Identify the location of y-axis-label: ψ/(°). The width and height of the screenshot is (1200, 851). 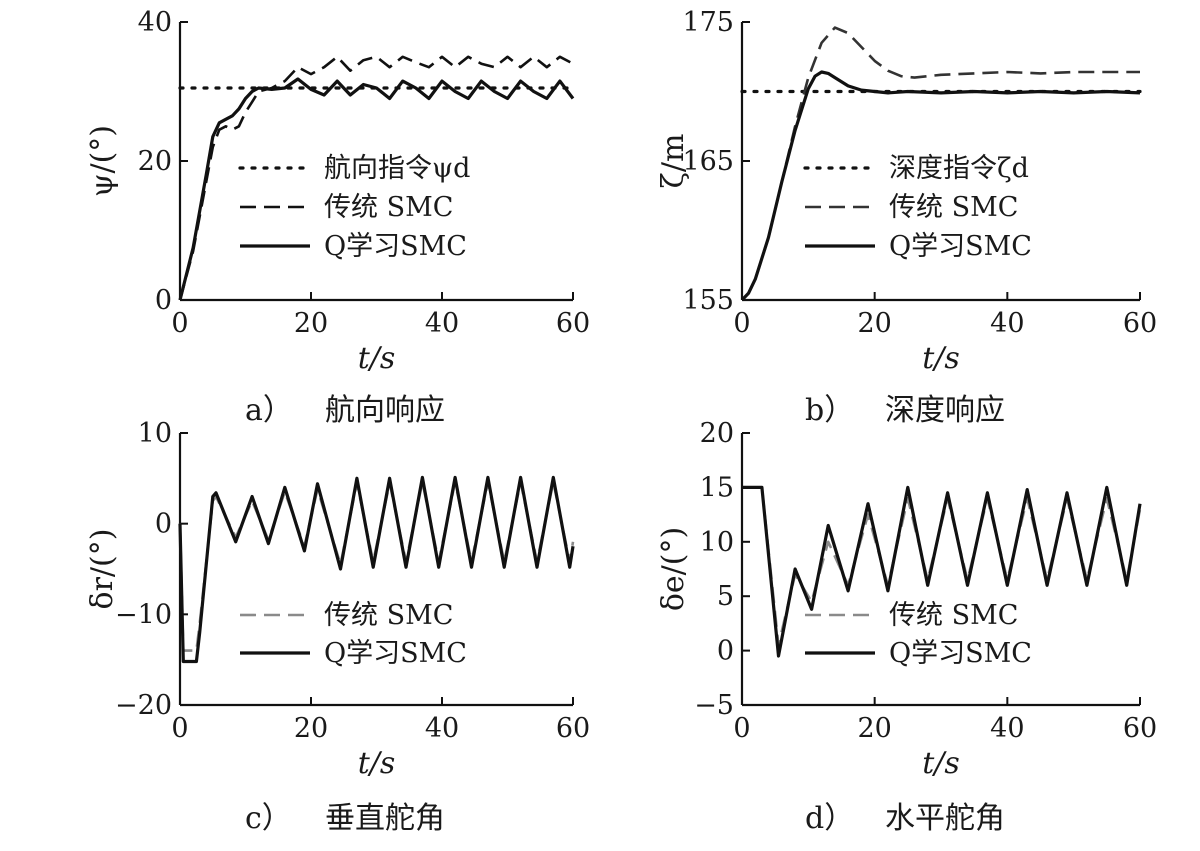
(102, 161).